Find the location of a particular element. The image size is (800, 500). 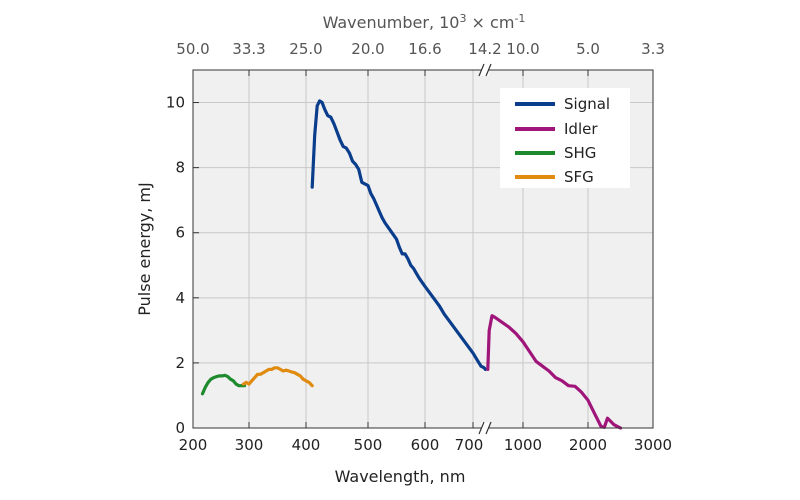

x-tick-label: 3000 is located at coordinates (653, 445).